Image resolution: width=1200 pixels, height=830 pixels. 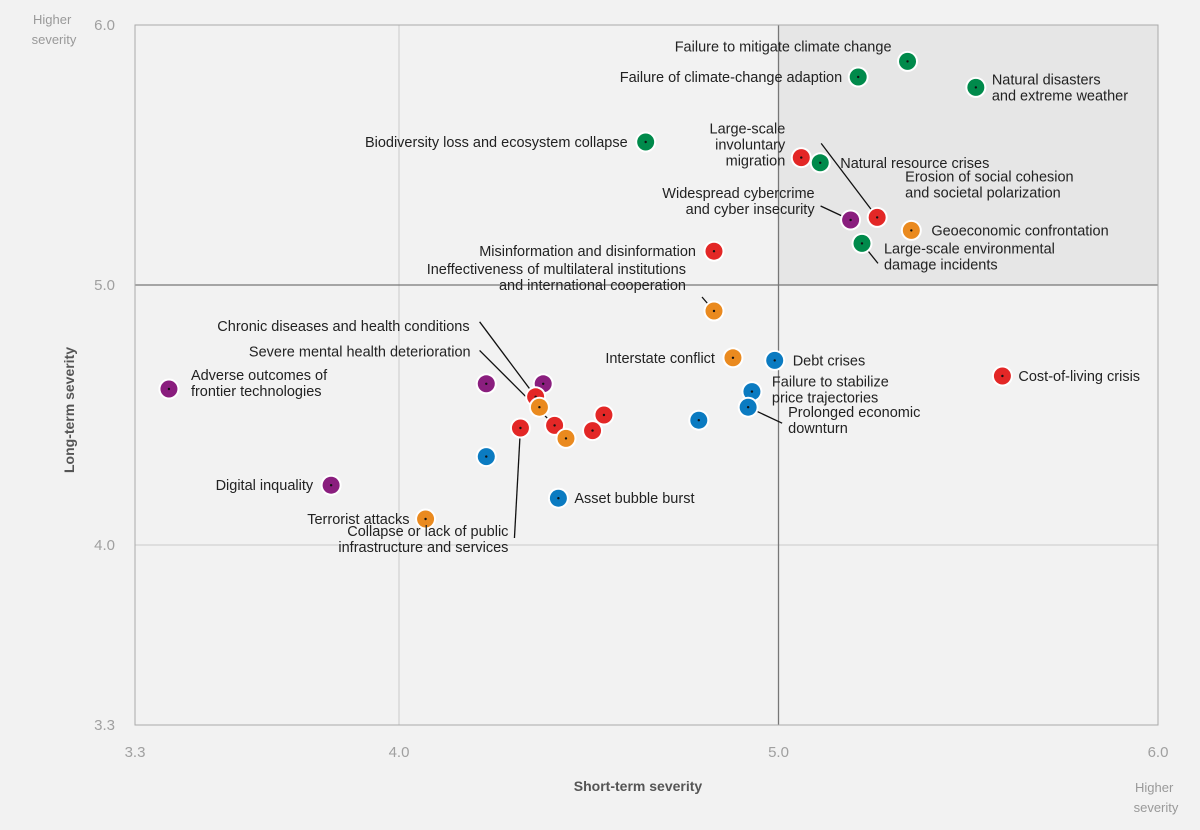 I want to click on y-tick-label: 6.0, so click(x=104, y=25).